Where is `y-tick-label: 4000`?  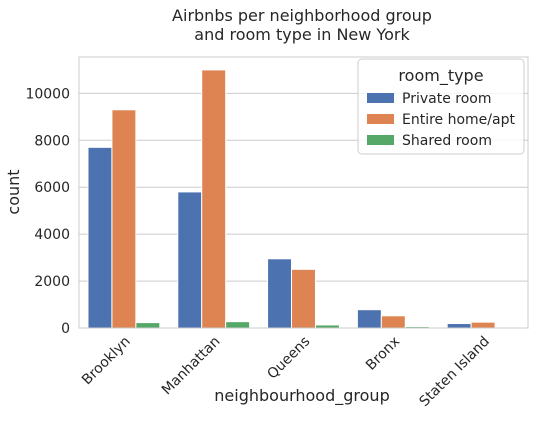
y-tick-label: 4000 is located at coordinates (52, 235).